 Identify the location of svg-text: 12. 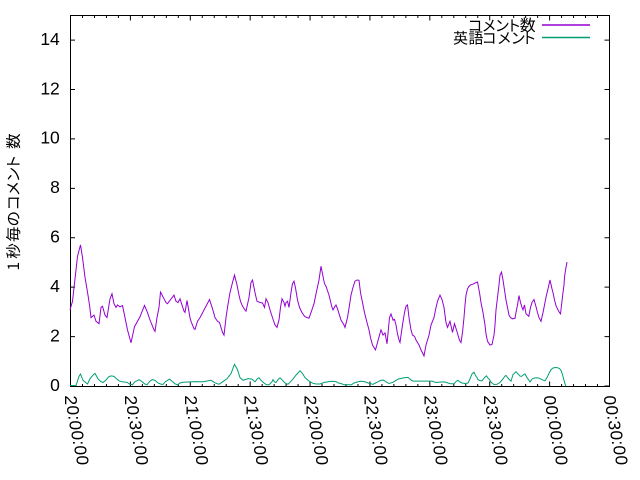
(49, 88).